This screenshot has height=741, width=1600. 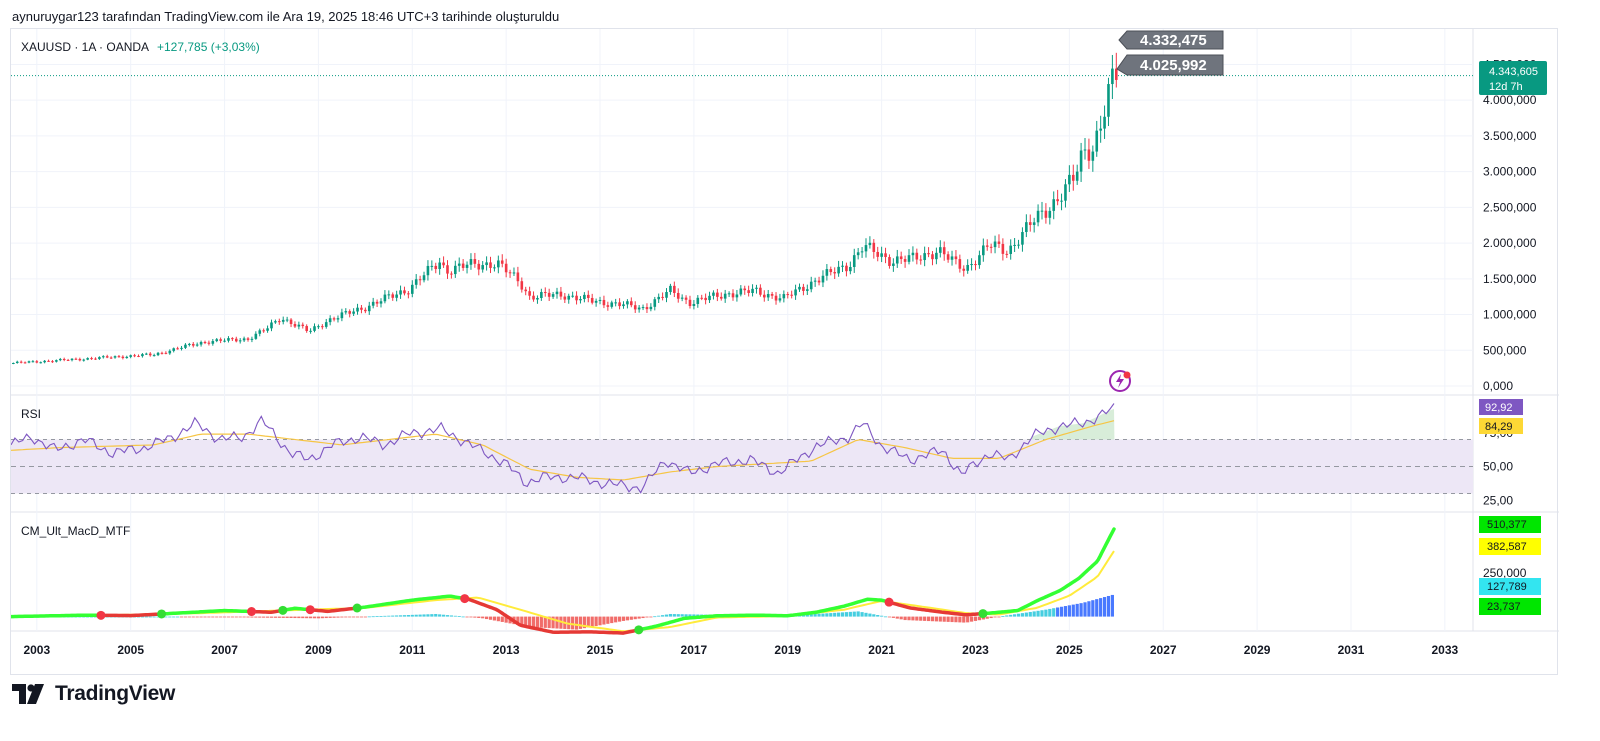 I want to click on macd-pane, so click(x=563, y=581).